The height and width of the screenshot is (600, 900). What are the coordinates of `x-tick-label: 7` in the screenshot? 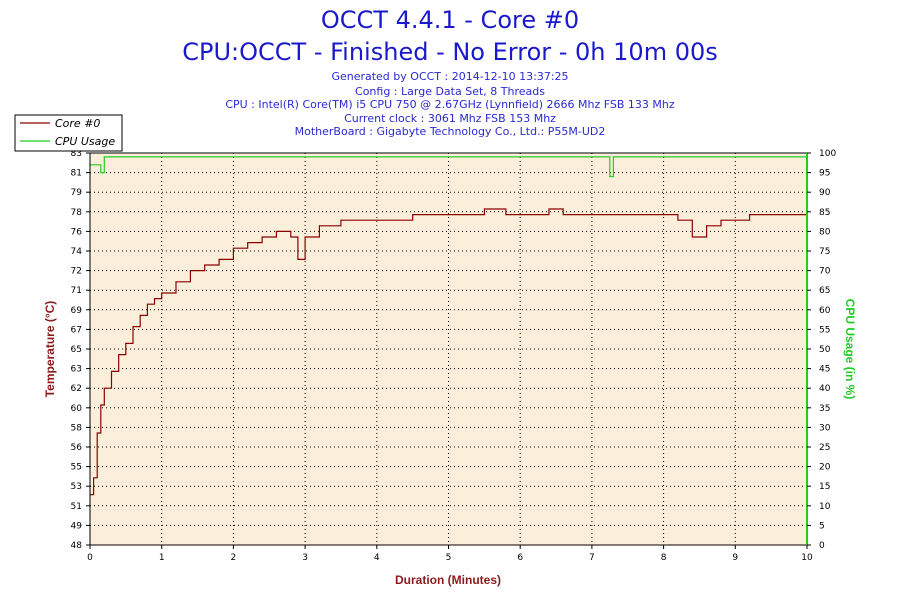 It's located at (592, 558).